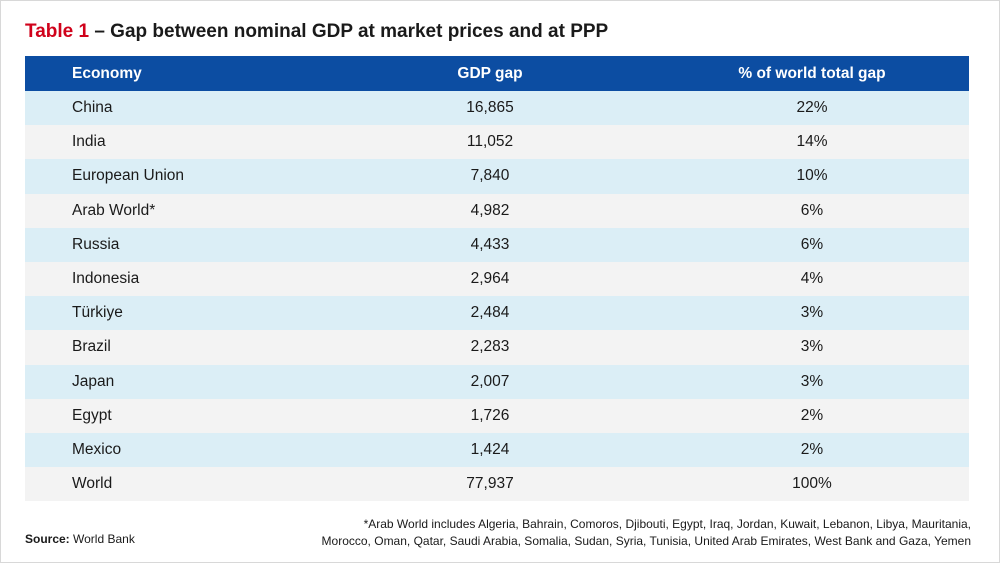 This screenshot has width=1000, height=563. I want to click on gdp-gap-cell: 2,283, so click(490, 347).